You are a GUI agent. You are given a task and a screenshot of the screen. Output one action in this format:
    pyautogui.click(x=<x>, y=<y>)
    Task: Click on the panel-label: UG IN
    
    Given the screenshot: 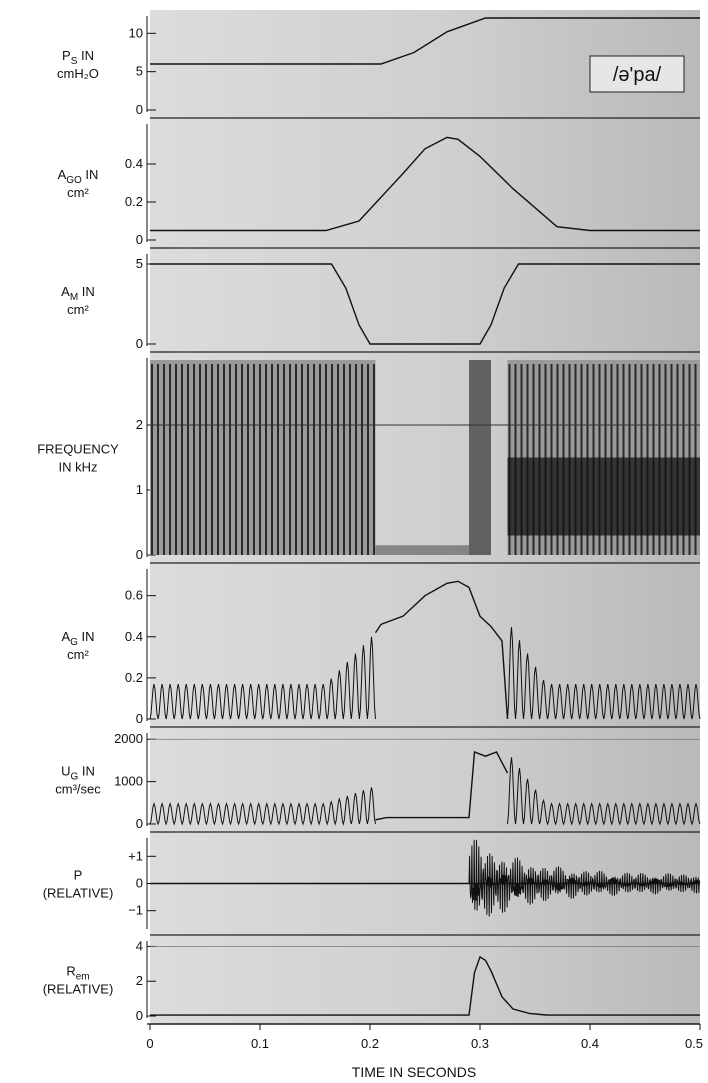 What is the action you would take?
    pyautogui.click(x=78, y=773)
    